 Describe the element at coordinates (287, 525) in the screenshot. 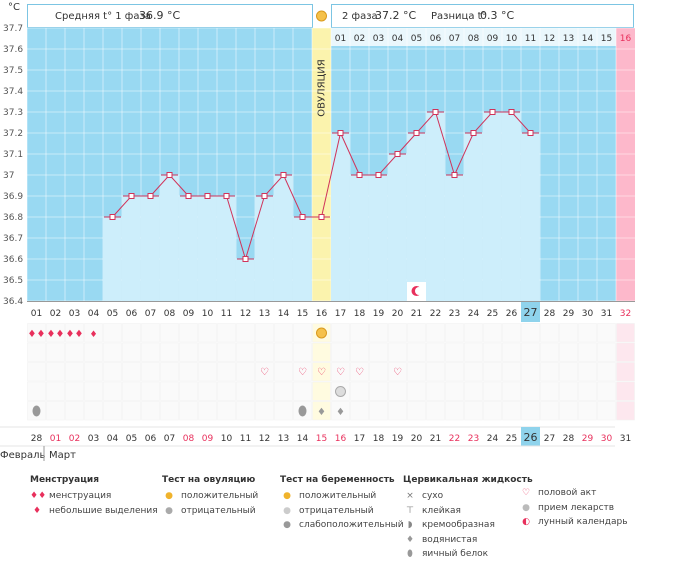

I see `pregnancy-weak-icon: ●` at that location.